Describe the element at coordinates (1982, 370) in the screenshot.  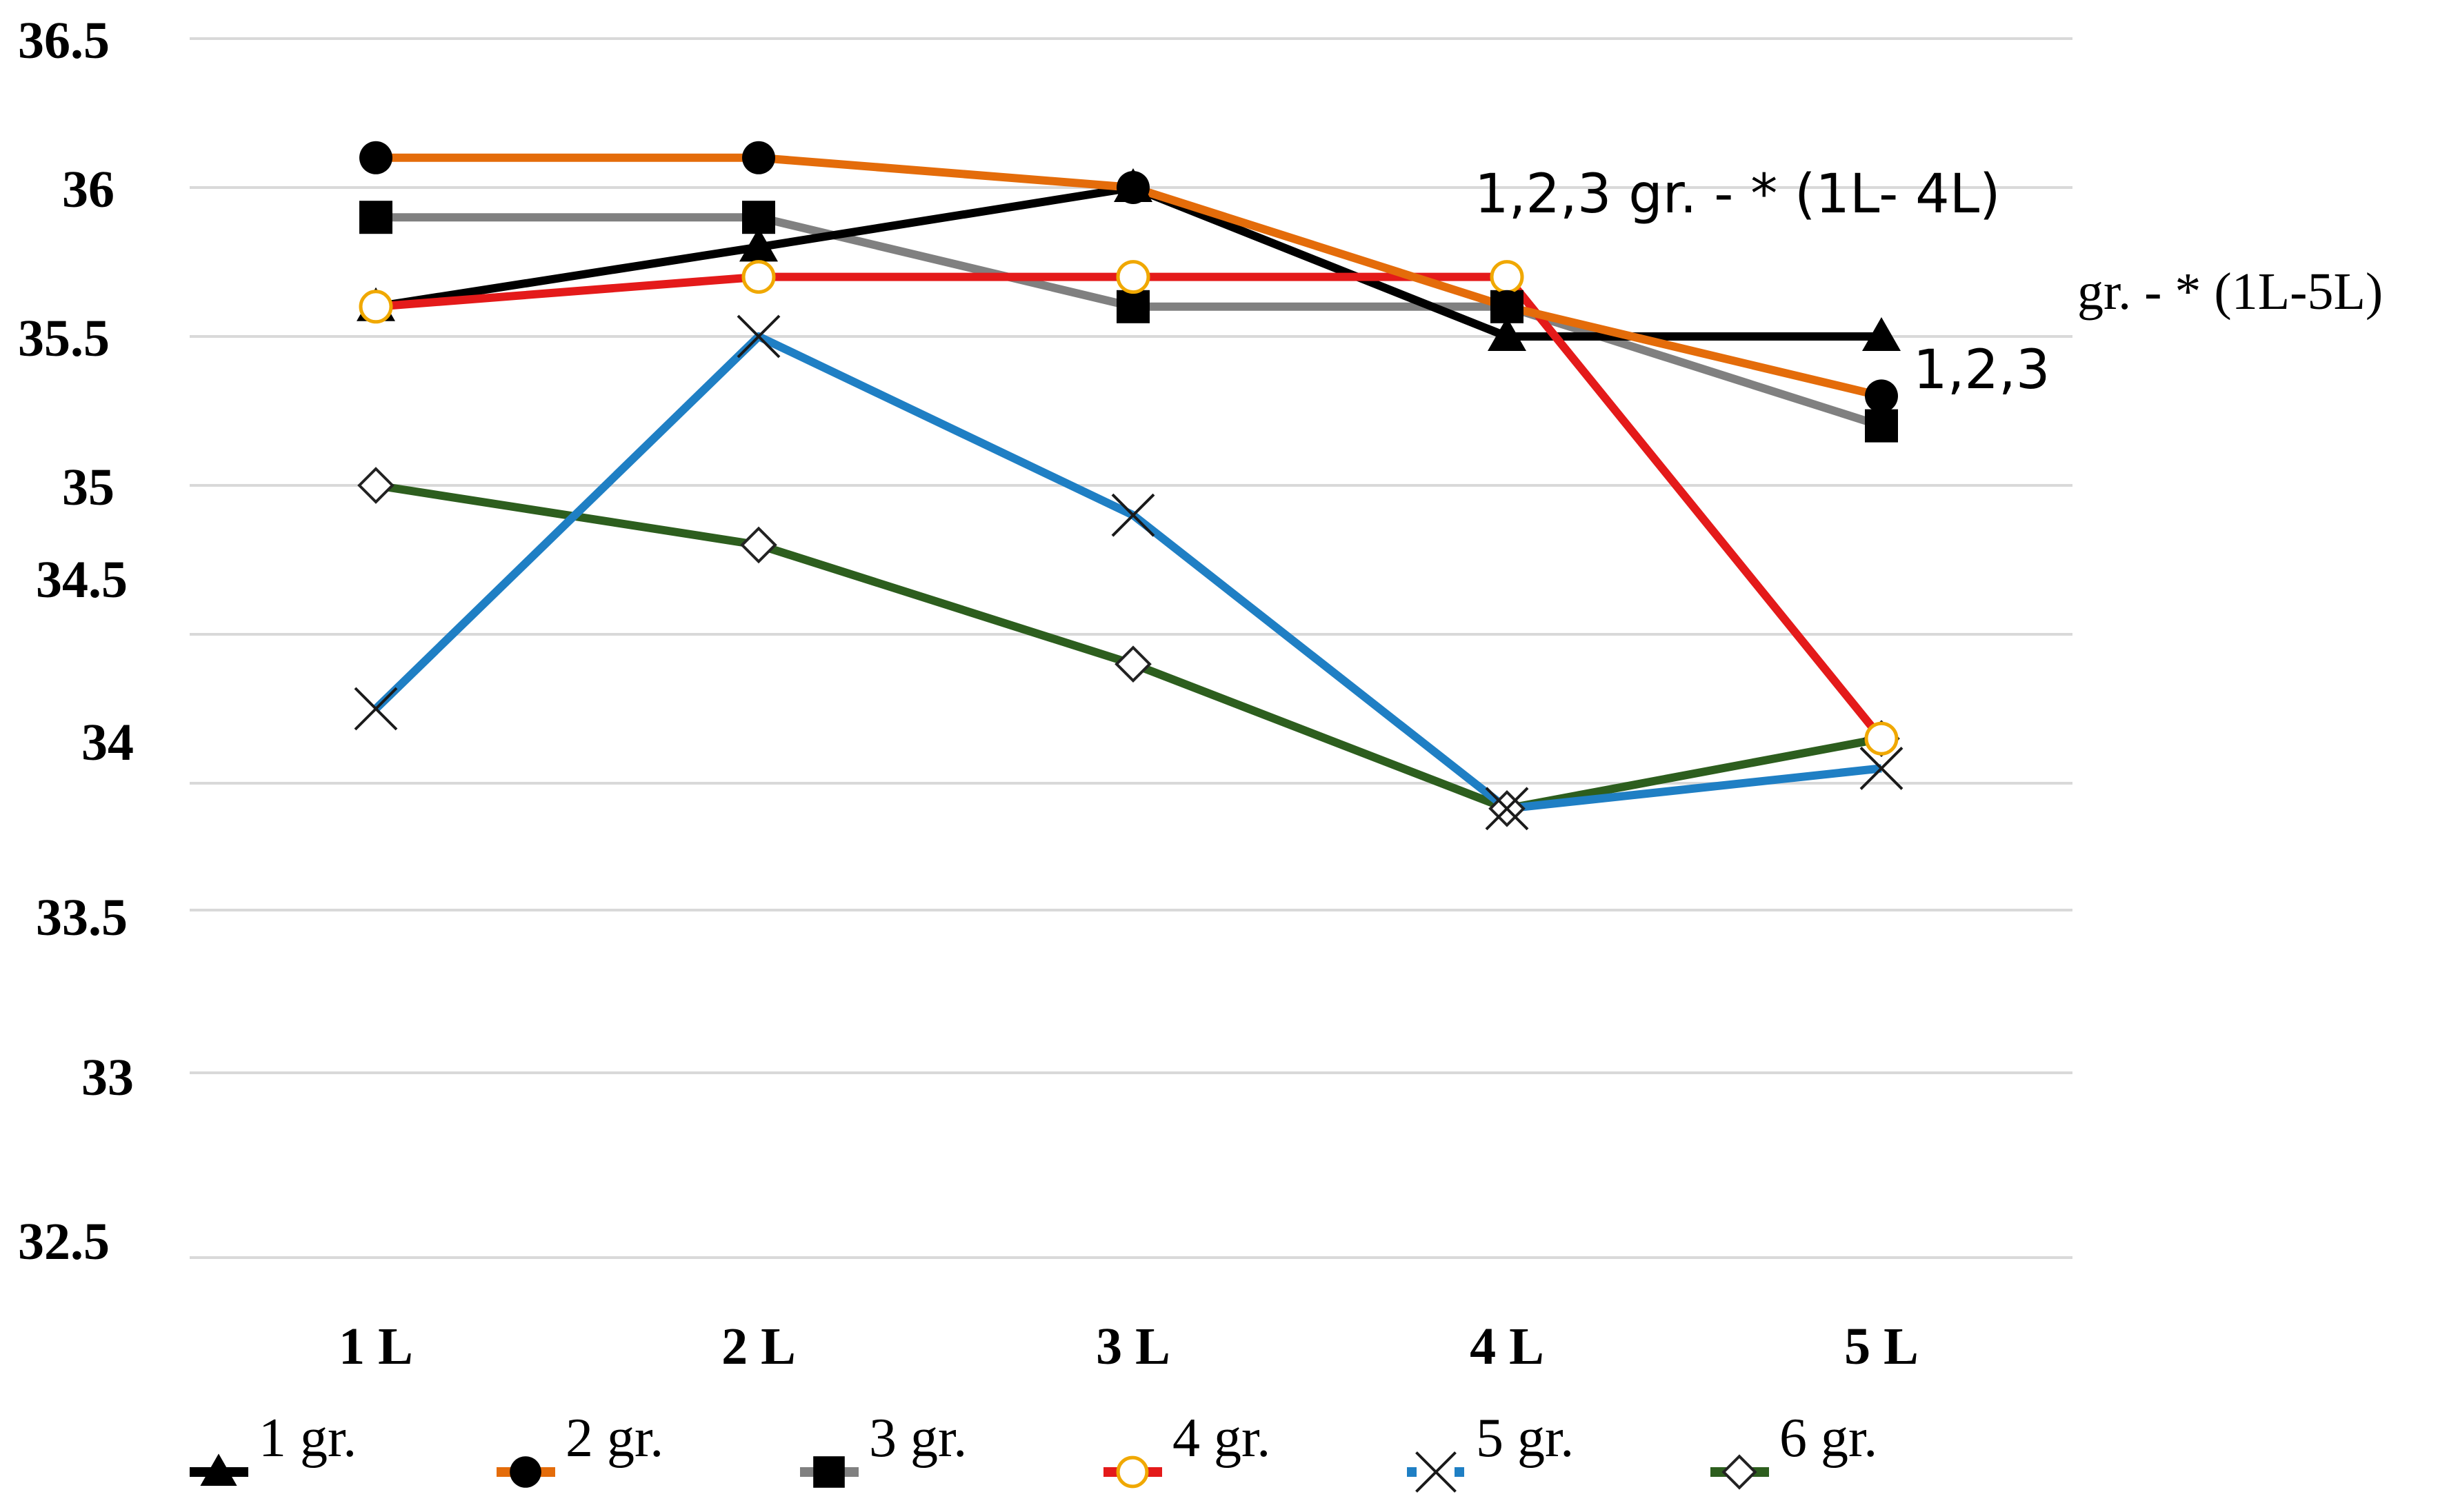
I see `annotation-near-5l: 1,2,3` at that location.